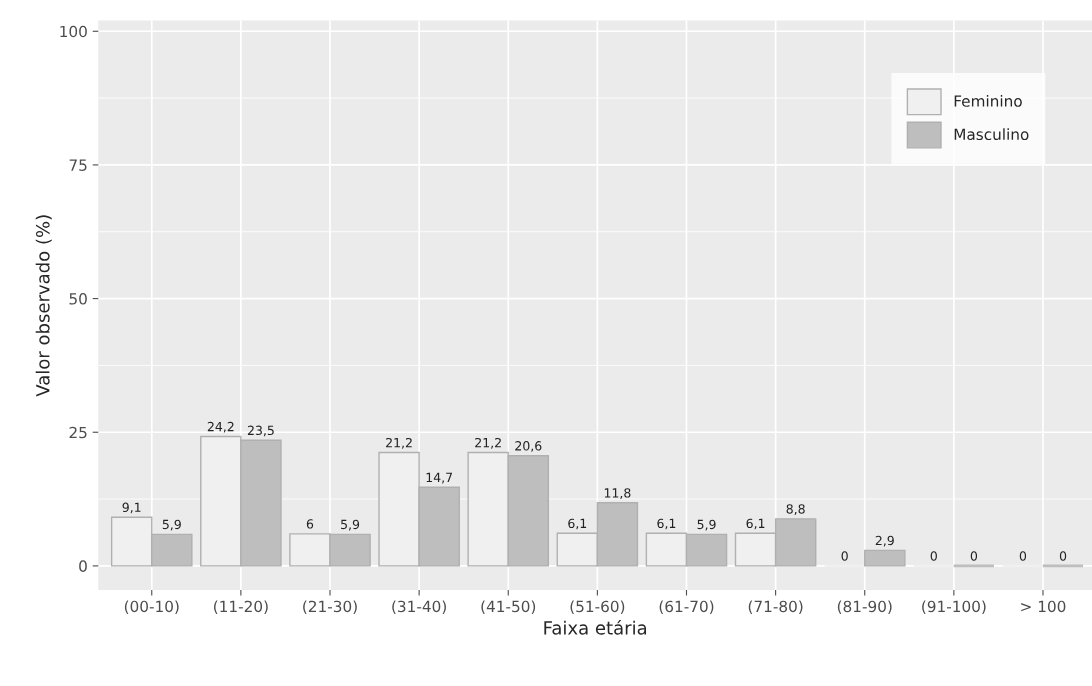 This screenshot has width=1092, height=686. Describe the element at coordinates (991, 134) in the screenshot. I see `legend-label: Masculino` at that location.